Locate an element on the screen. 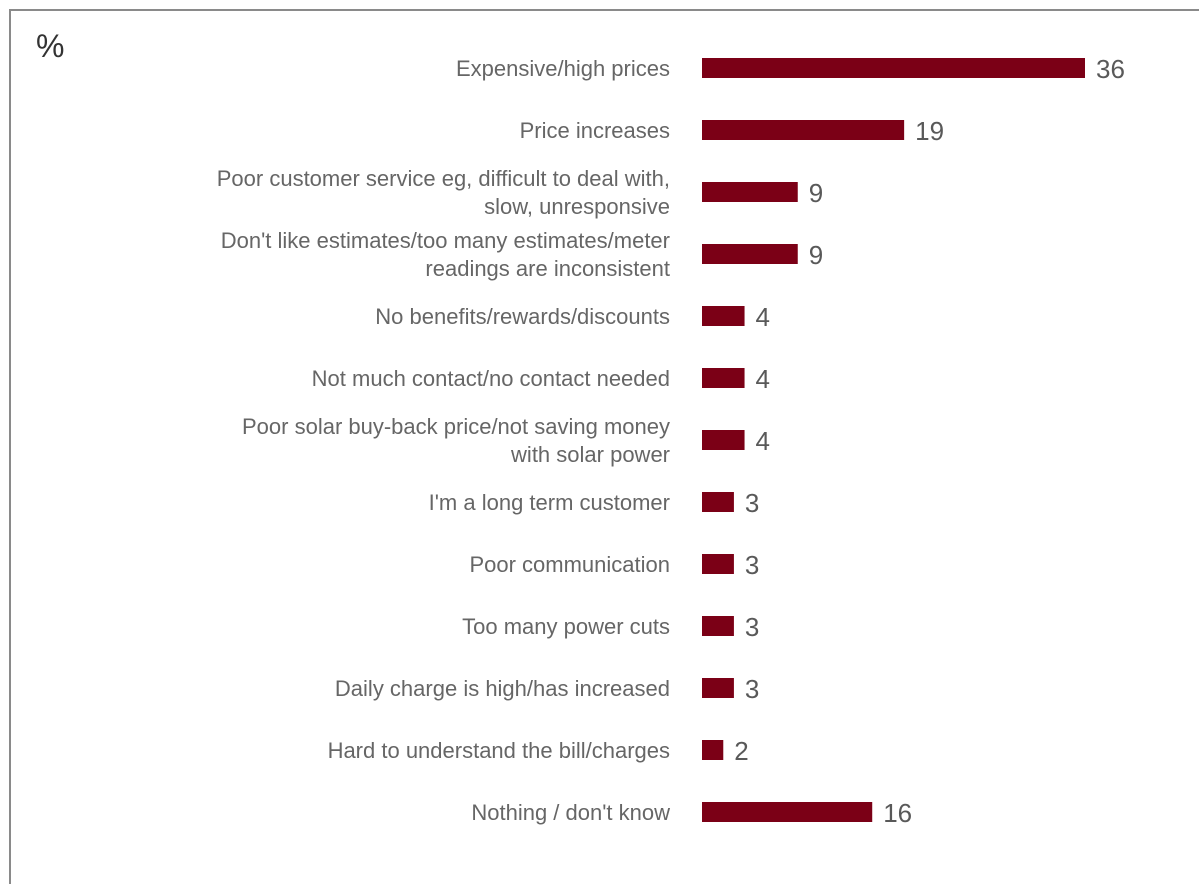  category-label-line: slow, unresponsive is located at coordinates (577, 206).